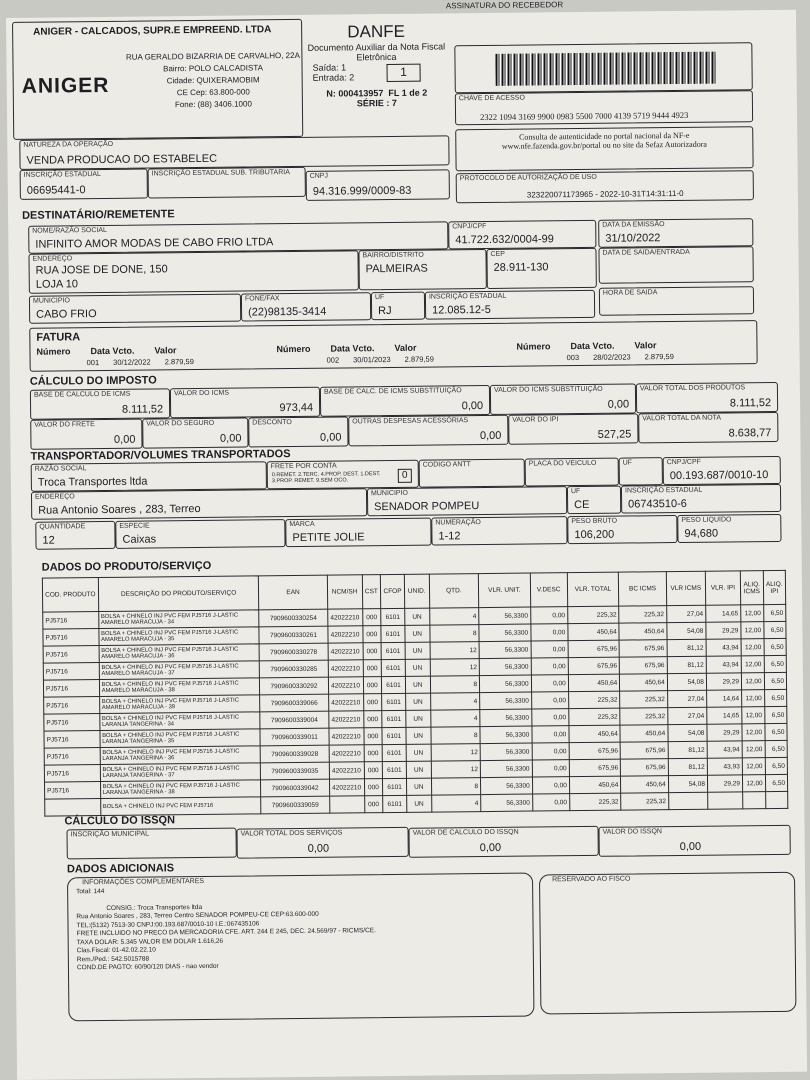 The height and width of the screenshot is (1080, 810). I want to click on brand-box: MARCA PETITE JOLIE, so click(358, 532).